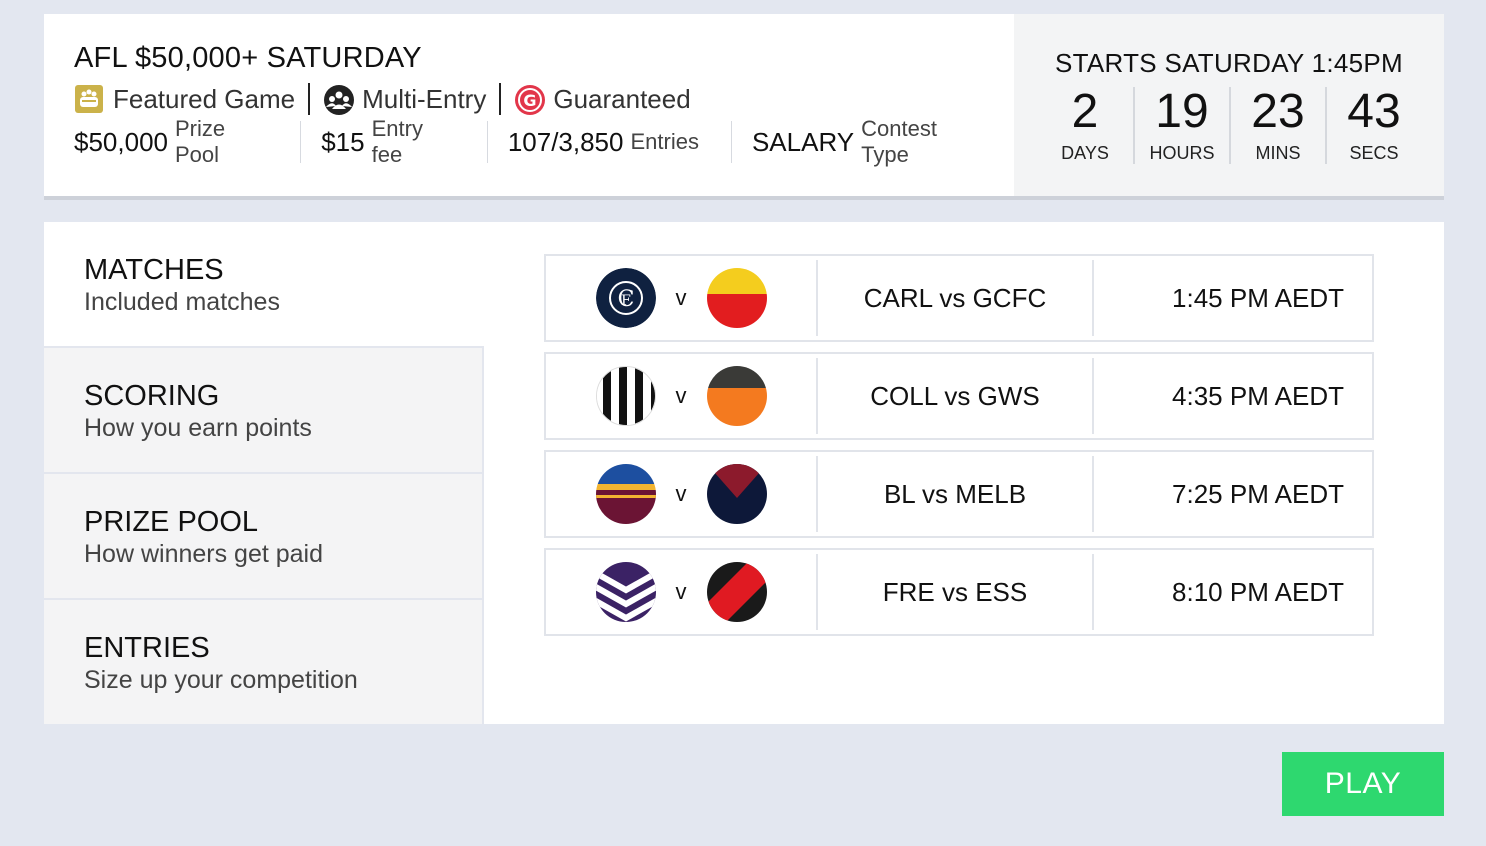  What do you see at coordinates (956, 494) in the screenshot?
I see `match-name: BL vs MELB` at bounding box center [956, 494].